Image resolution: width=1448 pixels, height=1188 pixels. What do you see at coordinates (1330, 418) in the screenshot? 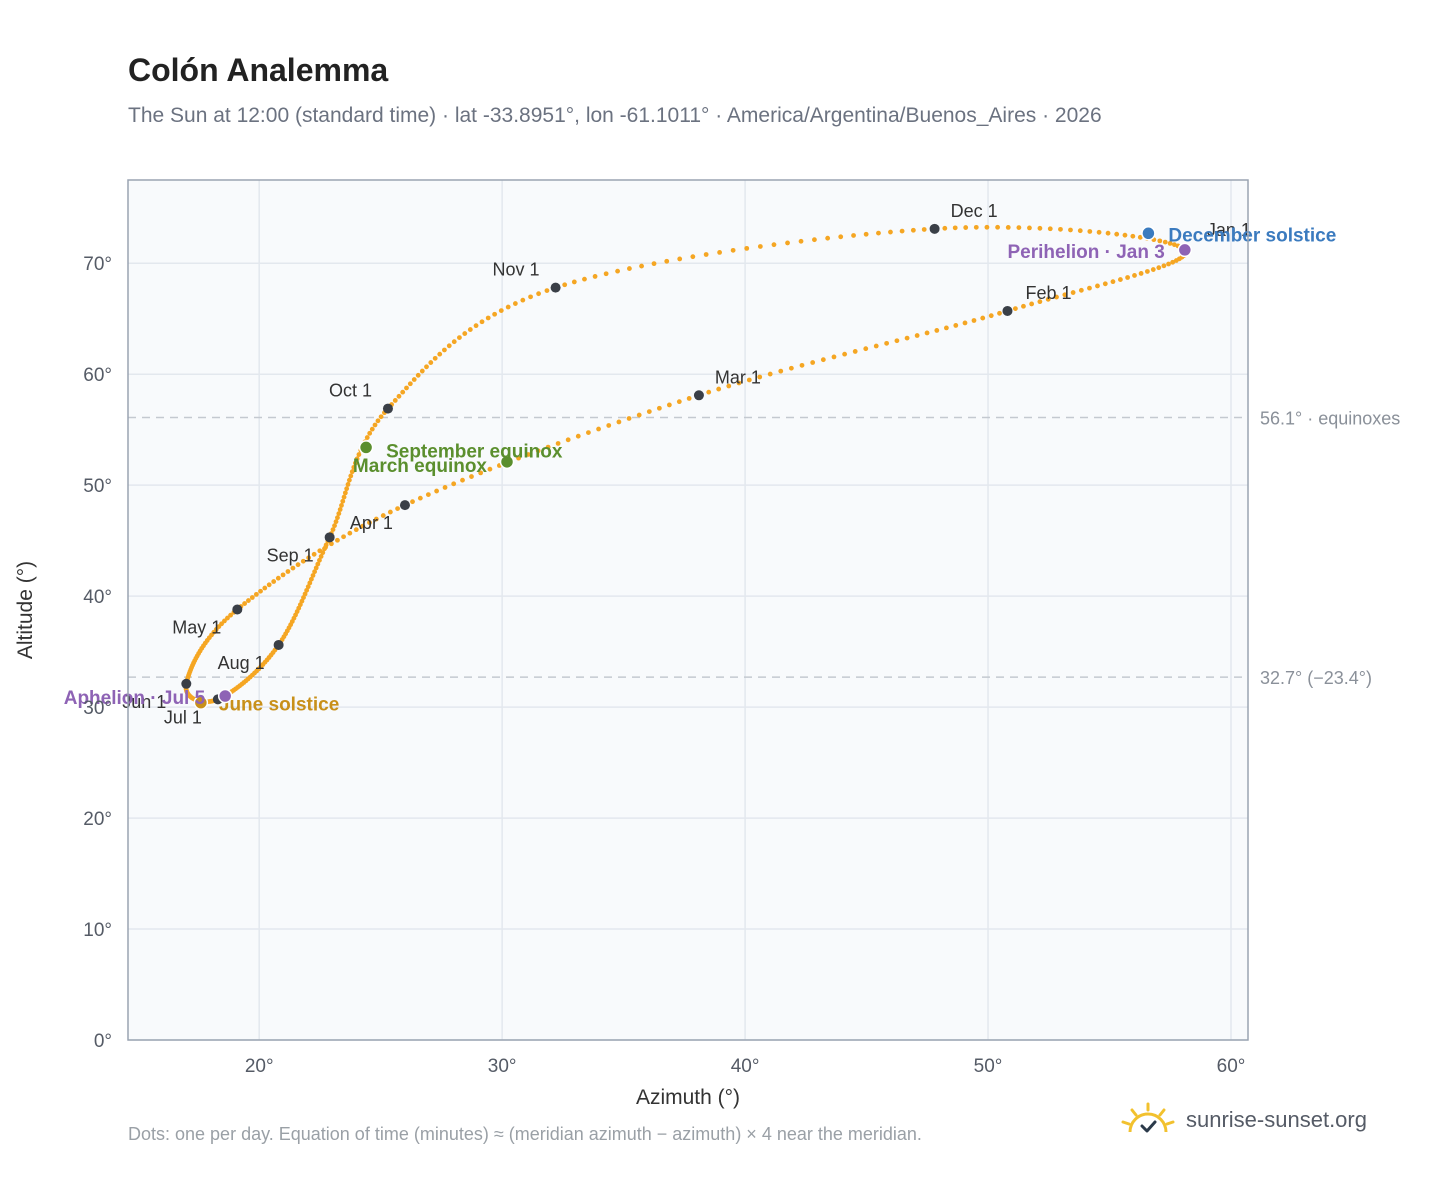
I see `reference-line-label: 56.1° · equinoxes` at bounding box center [1330, 418].